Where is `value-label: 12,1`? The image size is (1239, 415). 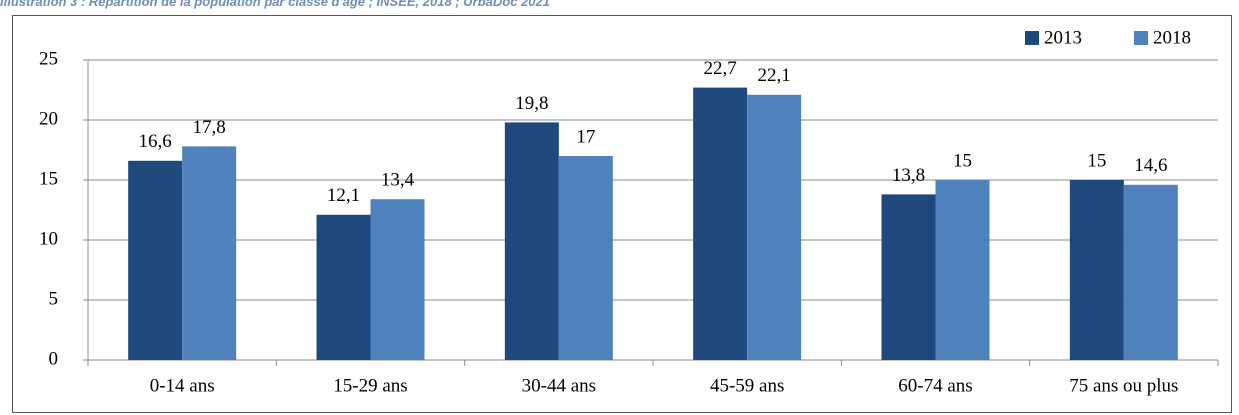
value-label: 12,1 is located at coordinates (343, 195).